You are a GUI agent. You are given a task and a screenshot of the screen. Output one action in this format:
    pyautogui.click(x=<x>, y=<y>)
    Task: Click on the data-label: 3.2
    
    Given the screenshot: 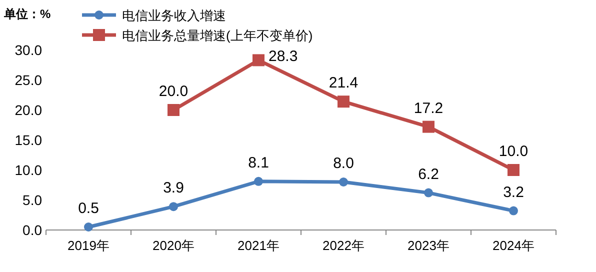 What is the action you would take?
    pyautogui.click(x=513, y=192)
    